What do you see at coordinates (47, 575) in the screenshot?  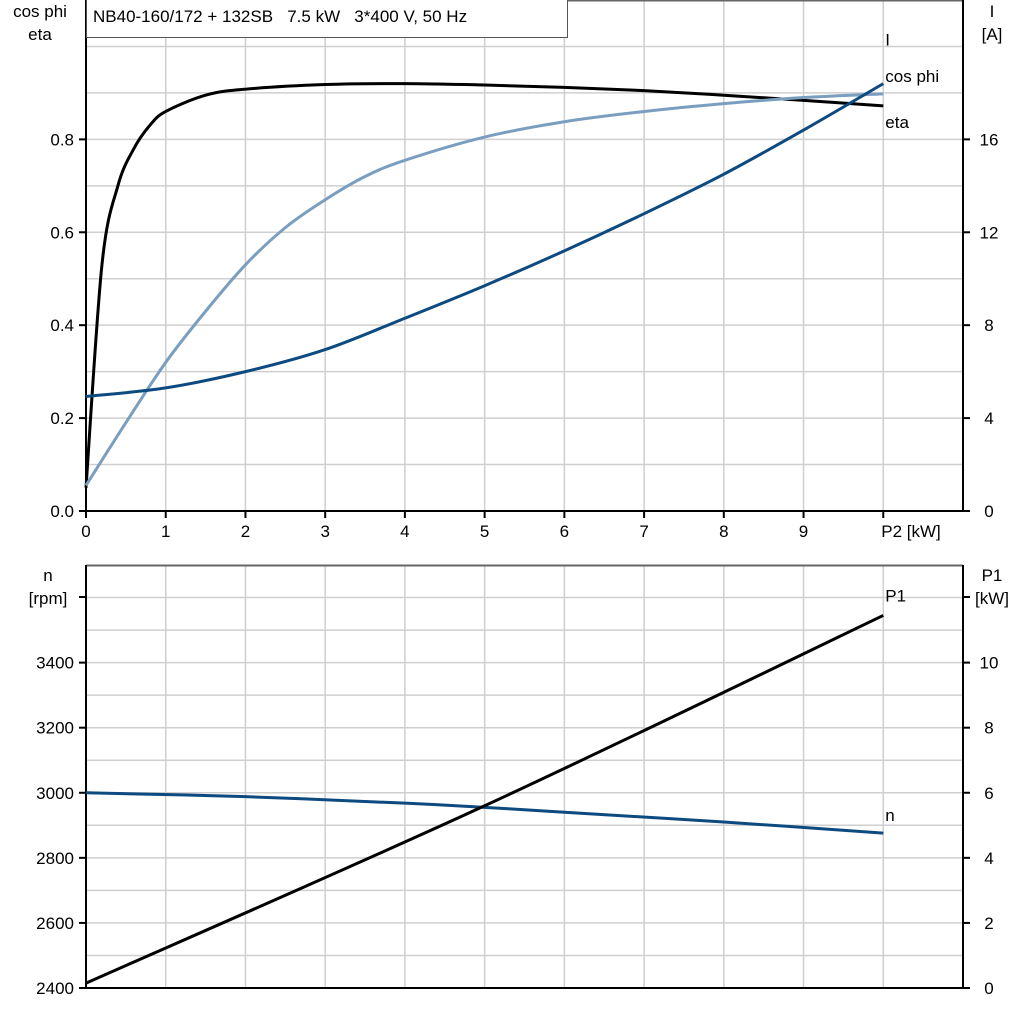 I see `left-axis-label: n` at bounding box center [47, 575].